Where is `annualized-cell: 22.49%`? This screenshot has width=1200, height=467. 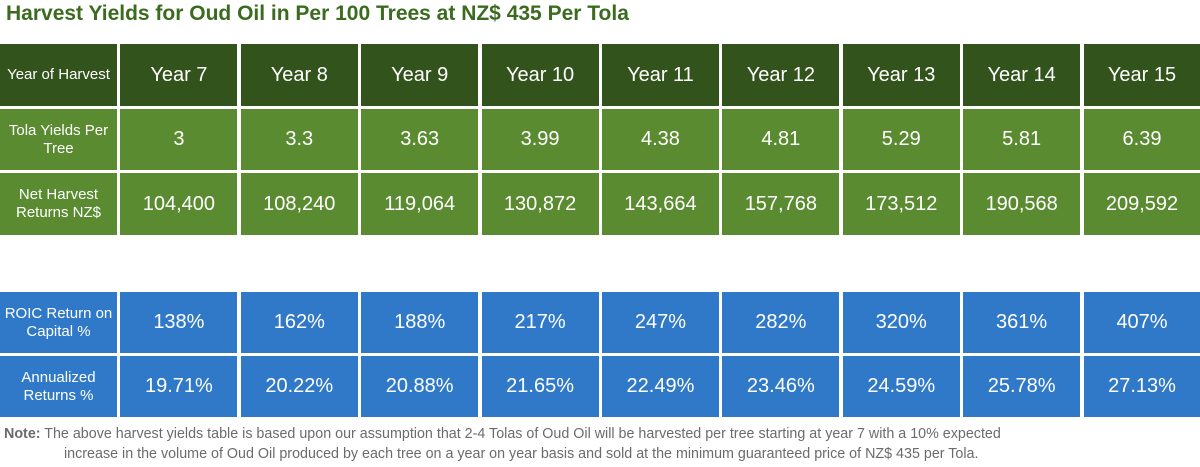 annualized-cell: 22.49% is located at coordinates (660, 386).